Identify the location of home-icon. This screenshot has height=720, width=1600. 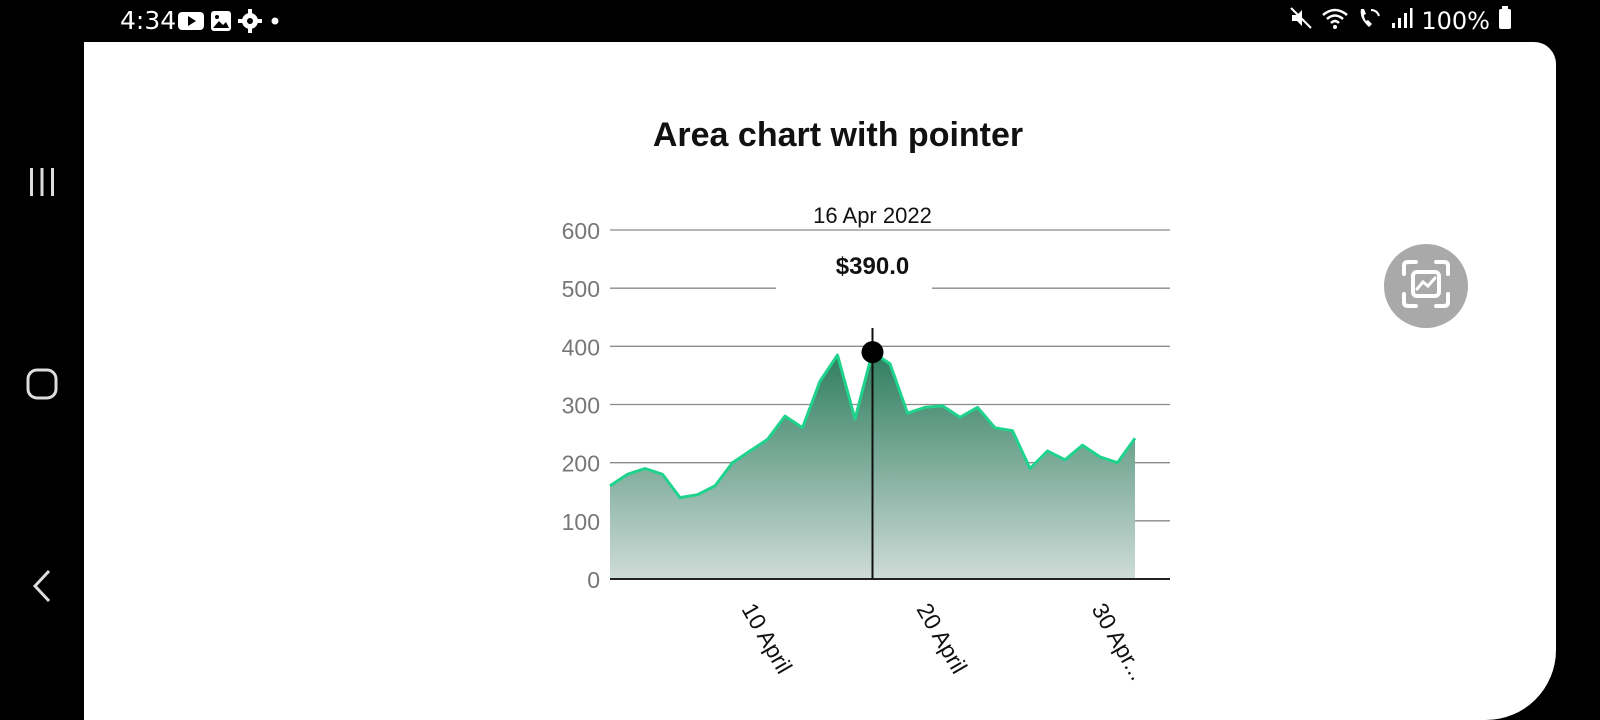
(42, 386).